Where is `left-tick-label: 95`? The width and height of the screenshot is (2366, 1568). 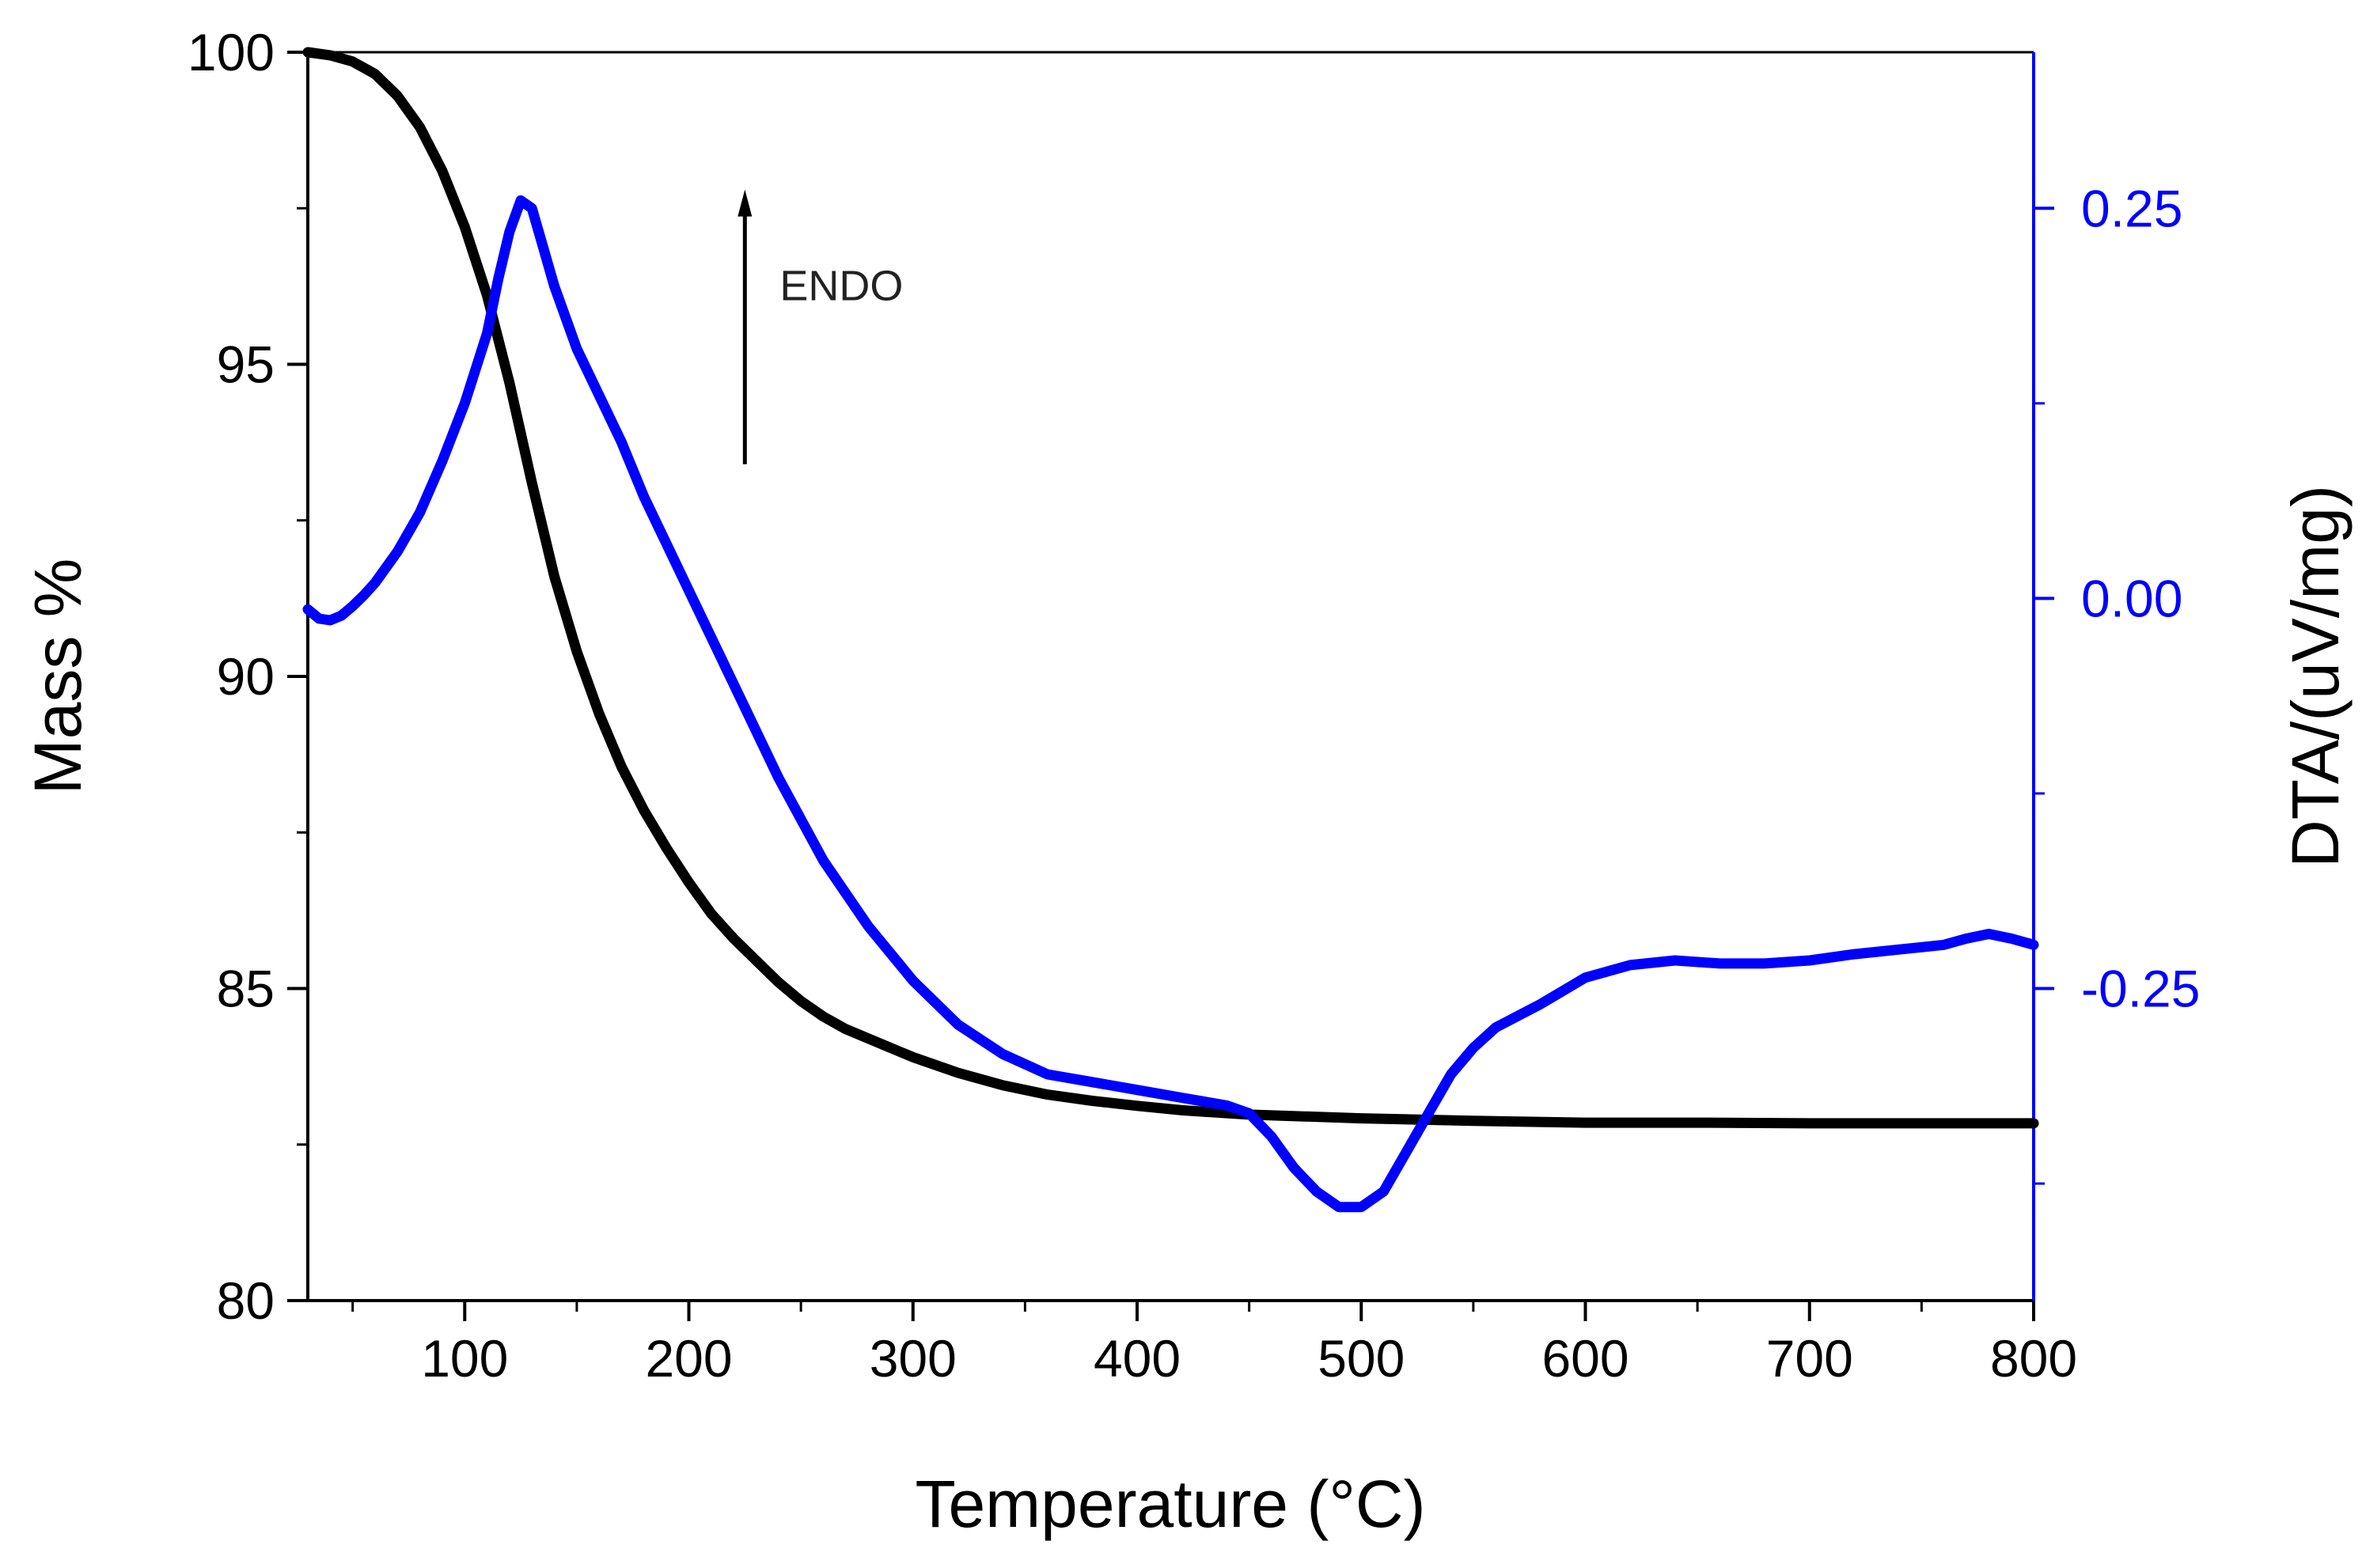
left-tick-label: 95 is located at coordinates (246, 364).